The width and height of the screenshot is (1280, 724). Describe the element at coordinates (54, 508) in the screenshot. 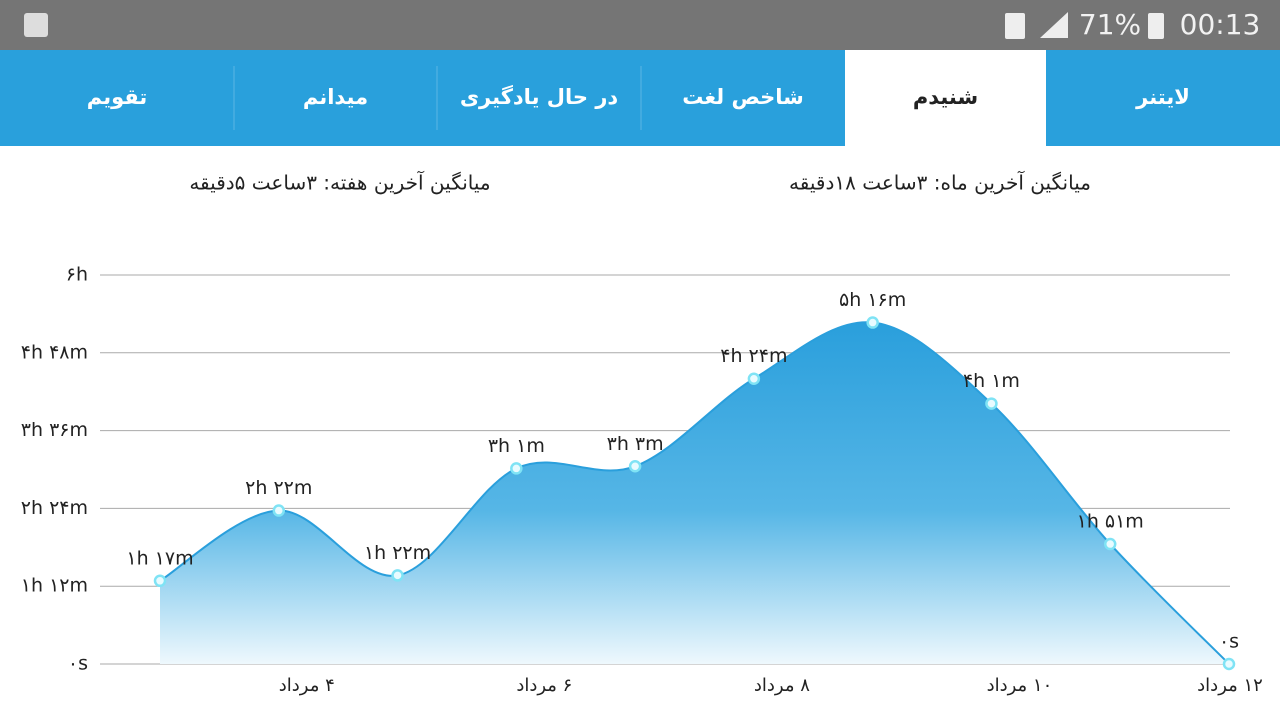

I see `y-tick-label: ۲h ۲۴m` at that location.